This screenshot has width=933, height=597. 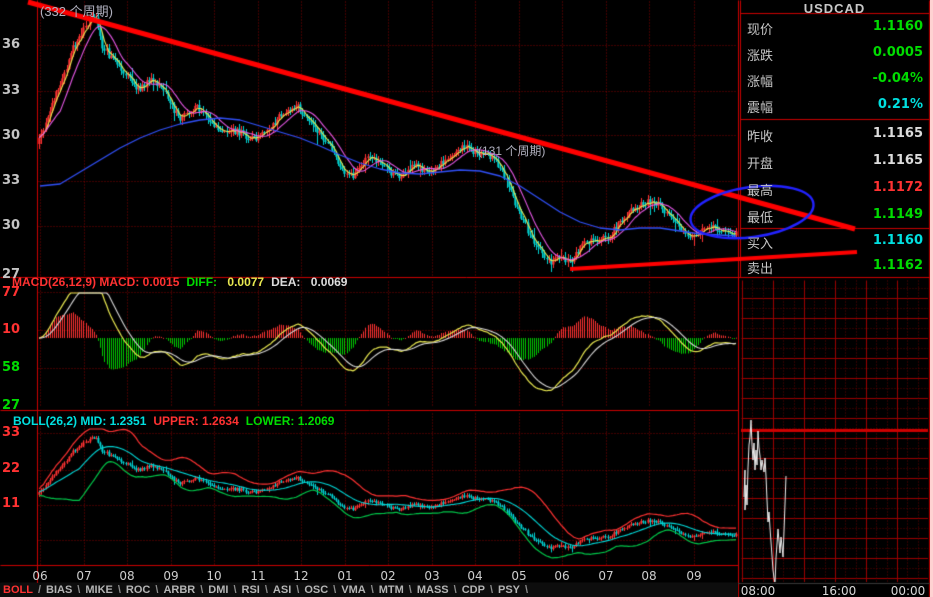 I want to click on time-label: 08:00, so click(x=758, y=590).